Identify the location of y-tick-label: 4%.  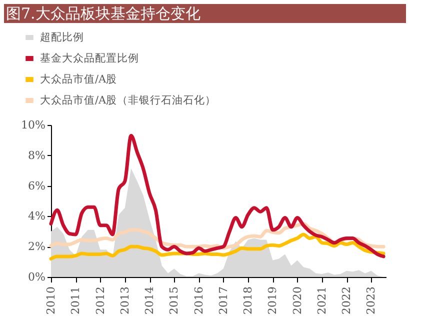
(37, 216).